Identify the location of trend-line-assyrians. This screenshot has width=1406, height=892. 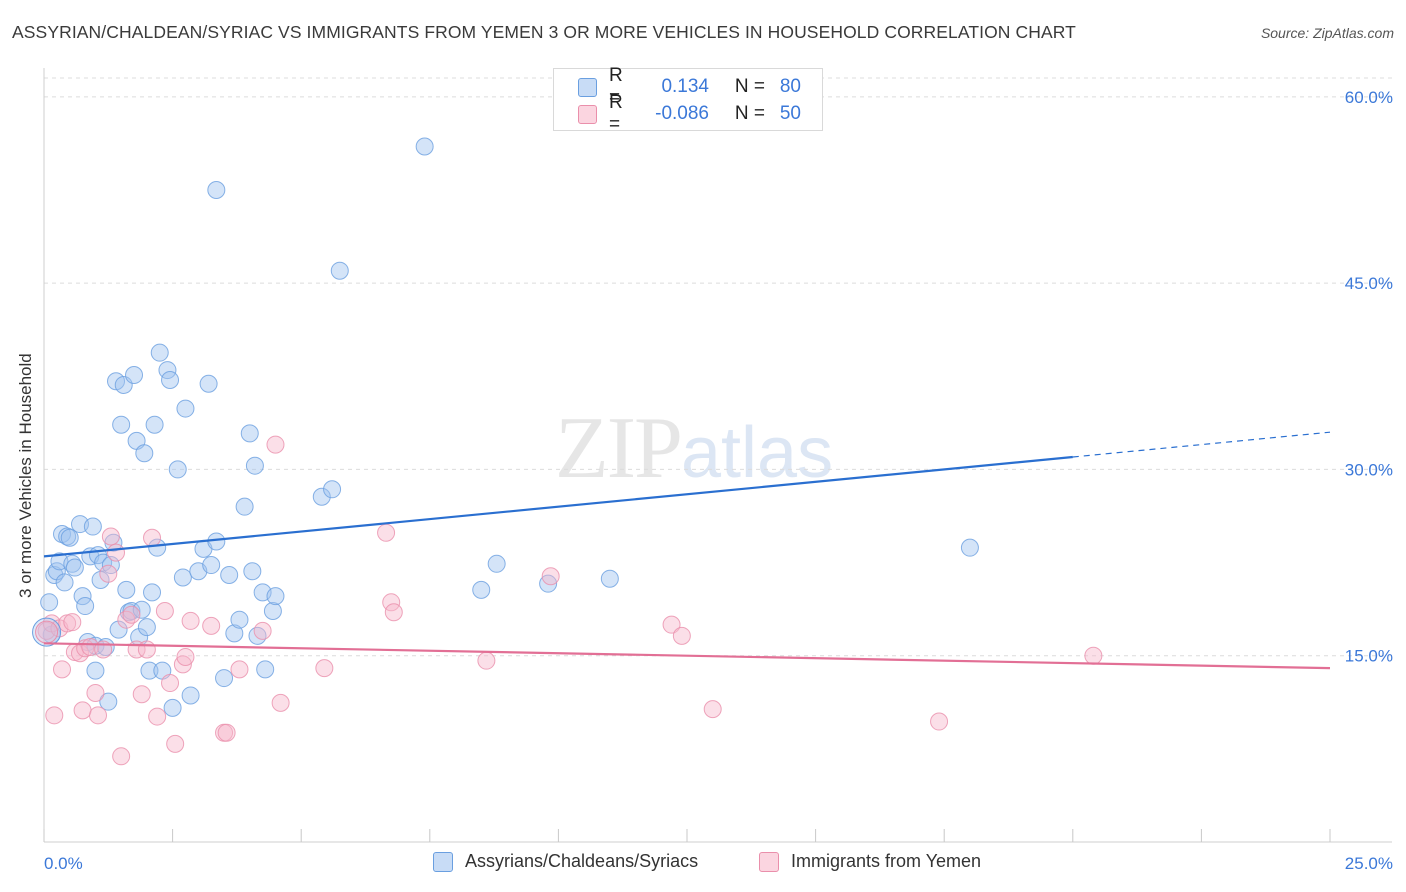
(558, 506).